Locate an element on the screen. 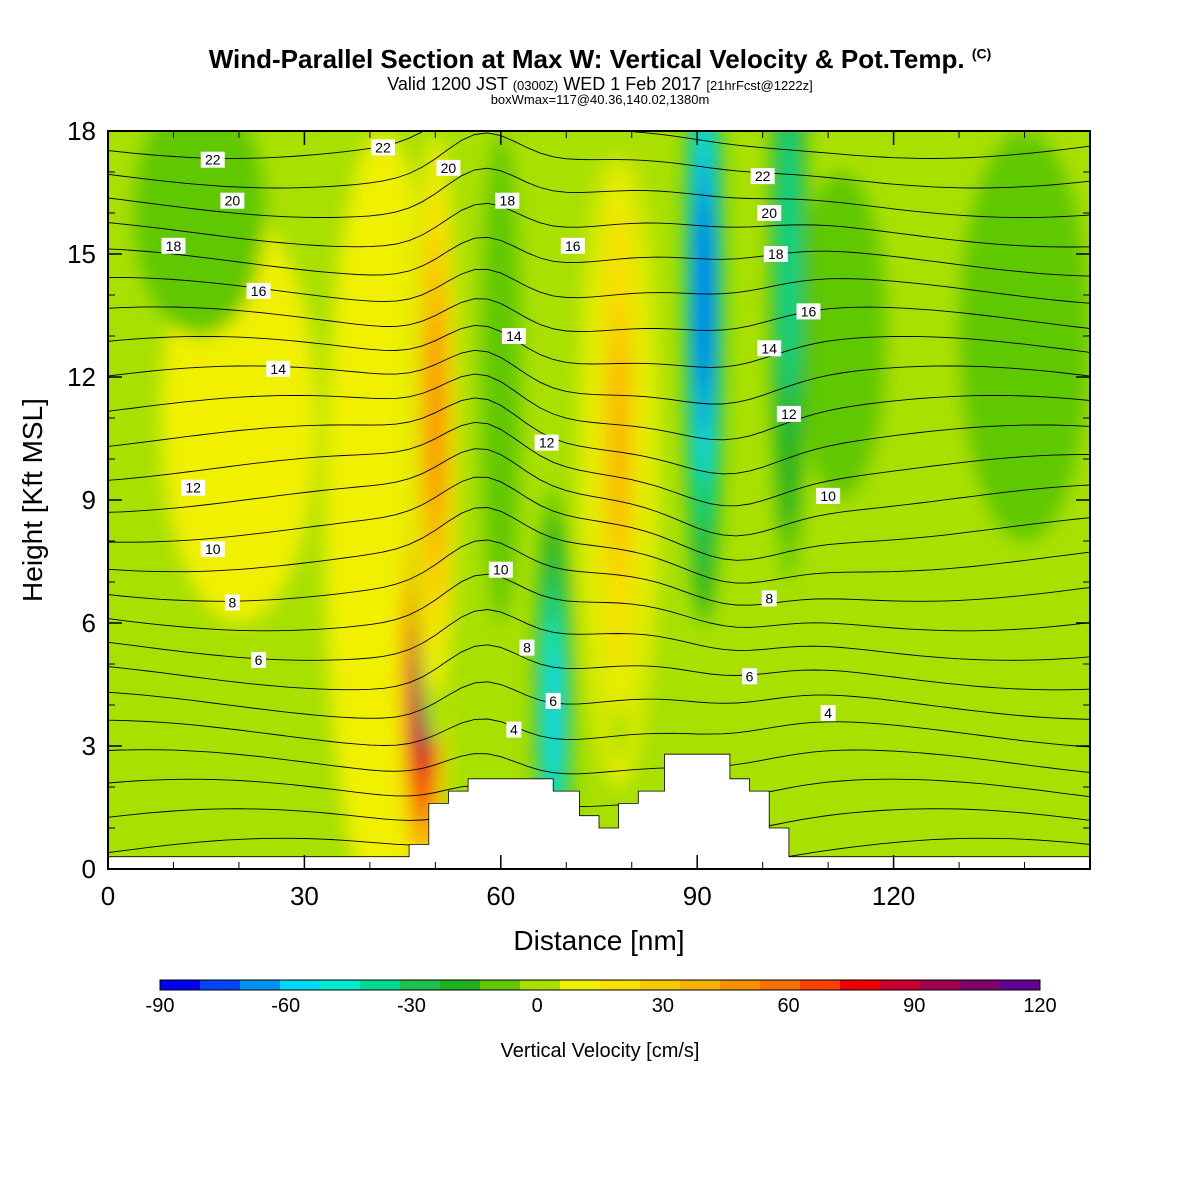  y-axis-label: Height [Kft MSL] is located at coordinates (32, 500).